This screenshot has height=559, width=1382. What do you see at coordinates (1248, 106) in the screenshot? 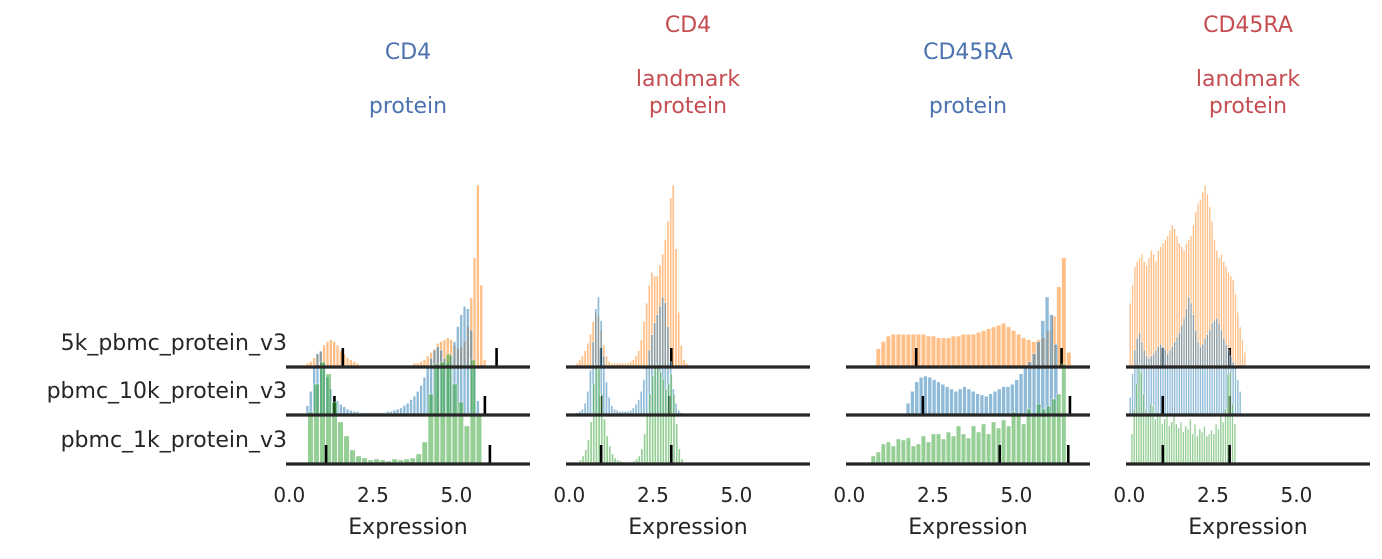
I see `panel-title-line: protein` at bounding box center [1248, 106].